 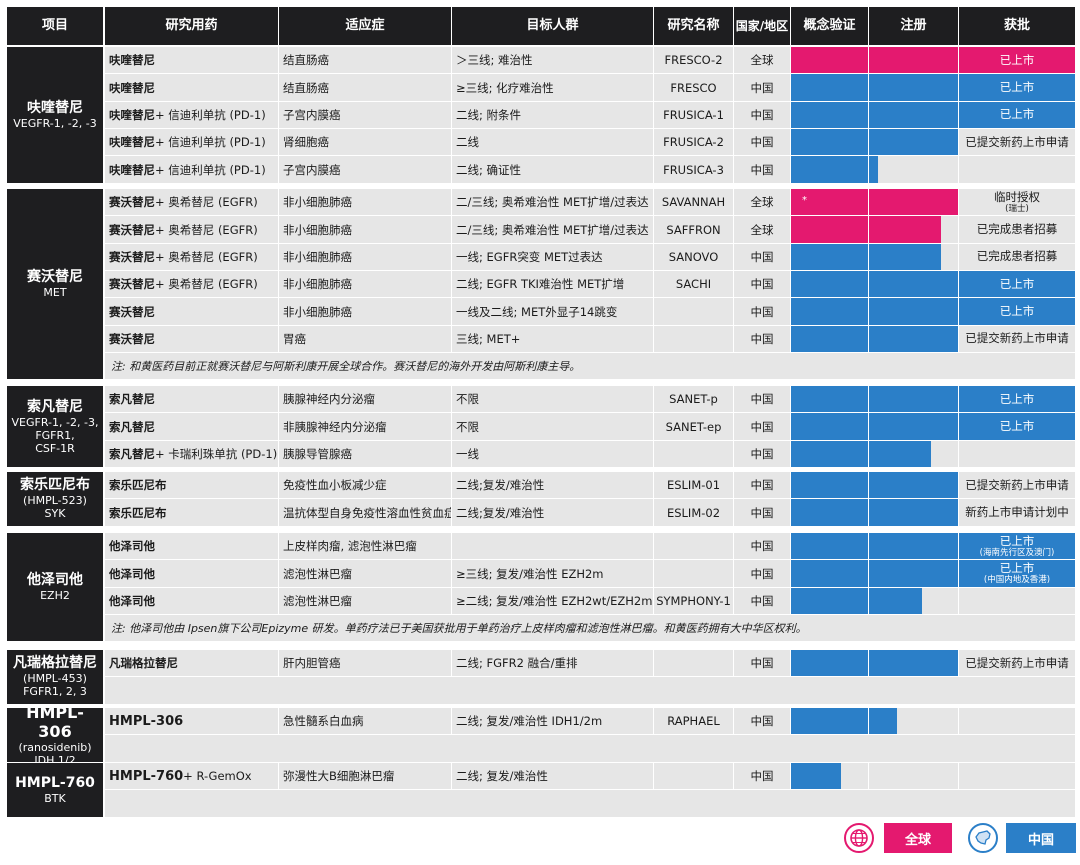 I want to click on drug-cell: 赛沃替尼 + 奥希替尼 (EGFR), so click(x=191, y=284).